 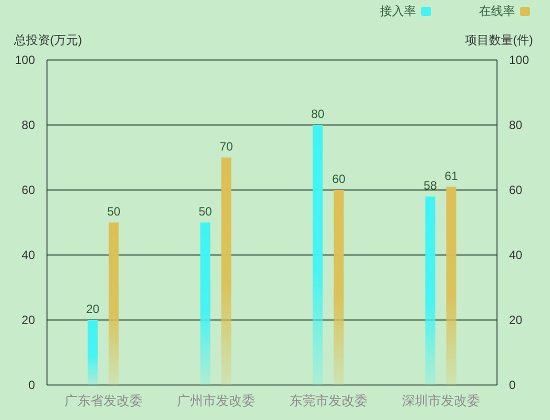 What do you see at coordinates (515, 190) in the screenshot?
I see `y2-tick-label: 60` at bounding box center [515, 190].